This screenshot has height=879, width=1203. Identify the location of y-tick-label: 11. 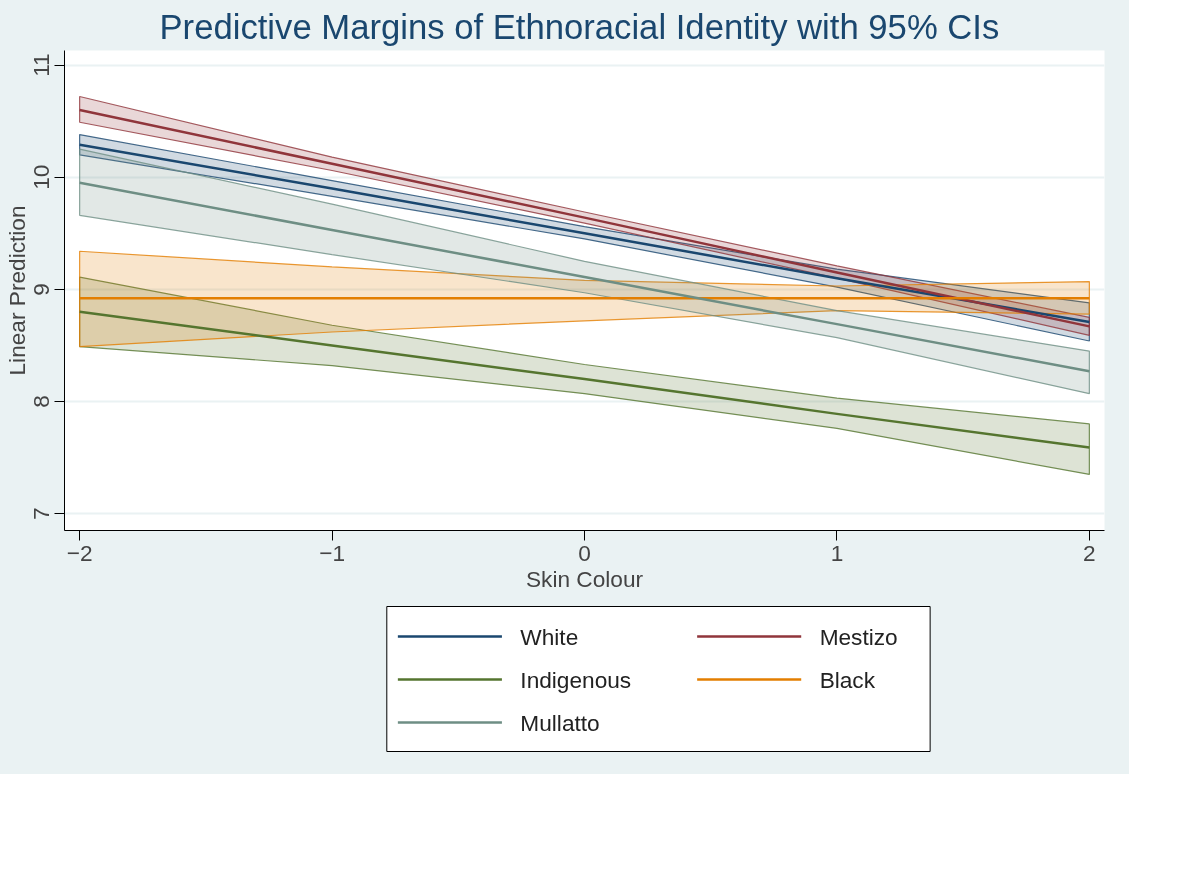
(41, 65).